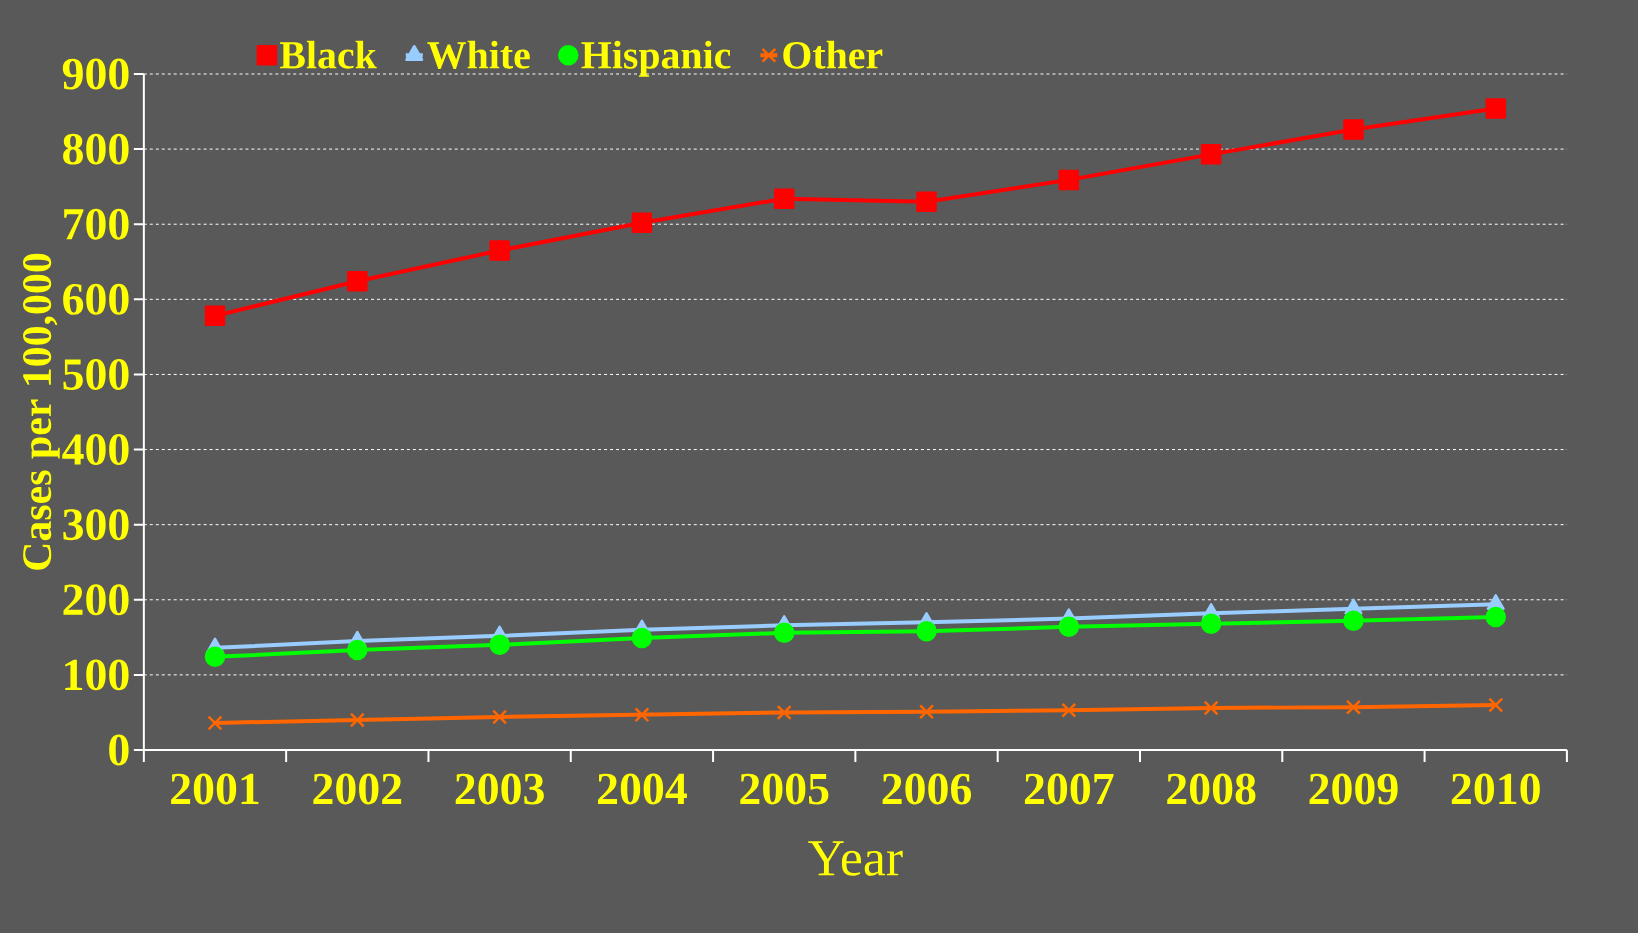 This screenshot has height=933, width=1638. What do you see at coordinates (357, 789) in the screenshot?
I see `x-tick-label: 2002` at bounding box center [357, 789].